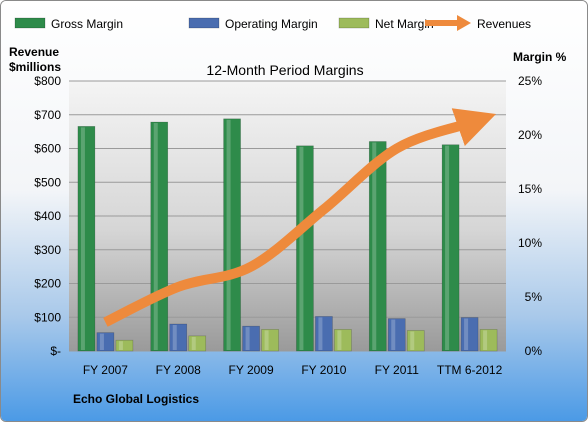  I want to click on right-tick-label: 15%, so click(530, 189).